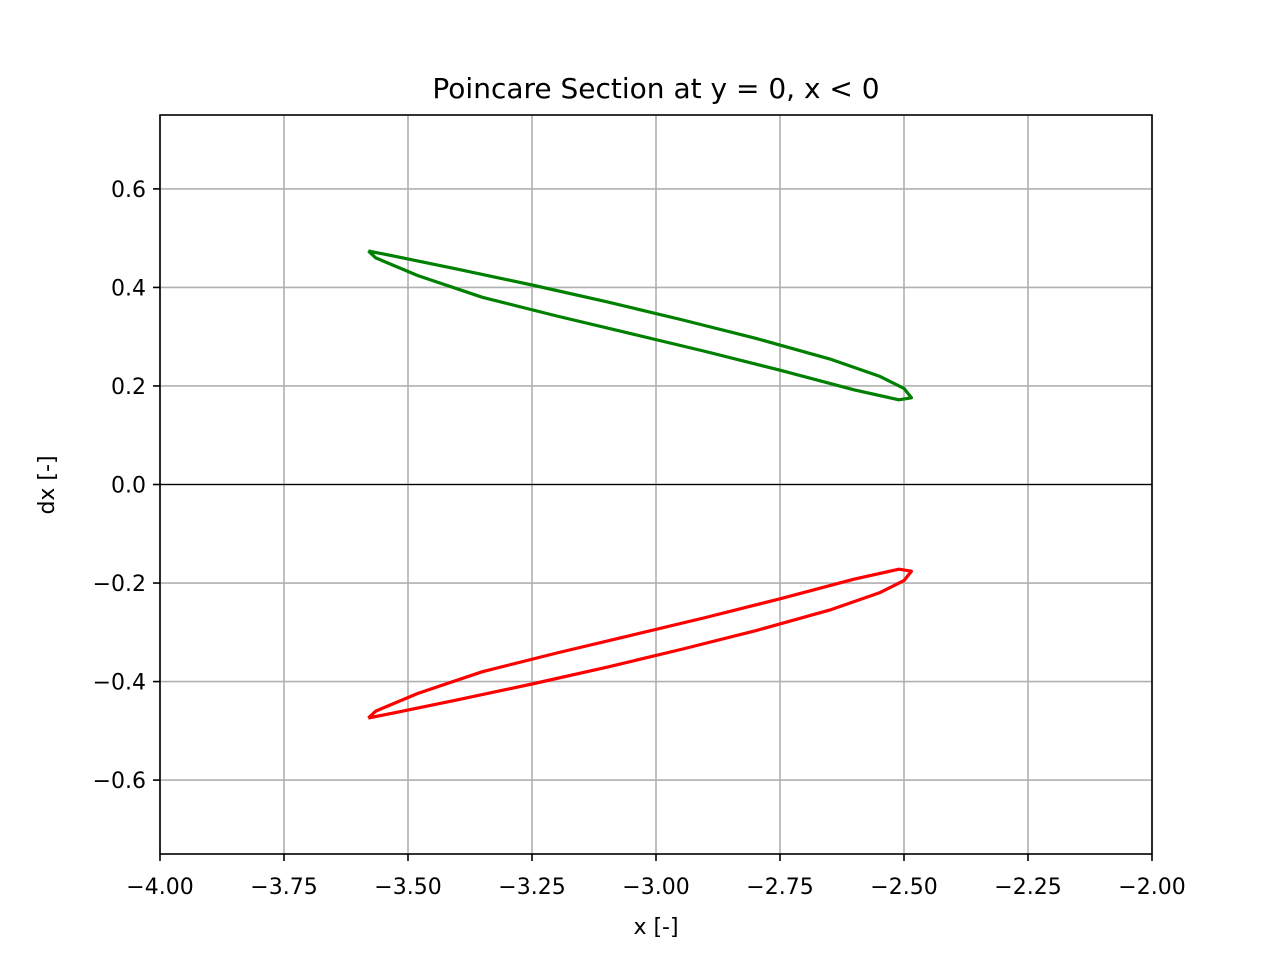  Describe the element at coordinates (283, 887) in the screenshot. I see `x-tick-label: −3.75` at that location.